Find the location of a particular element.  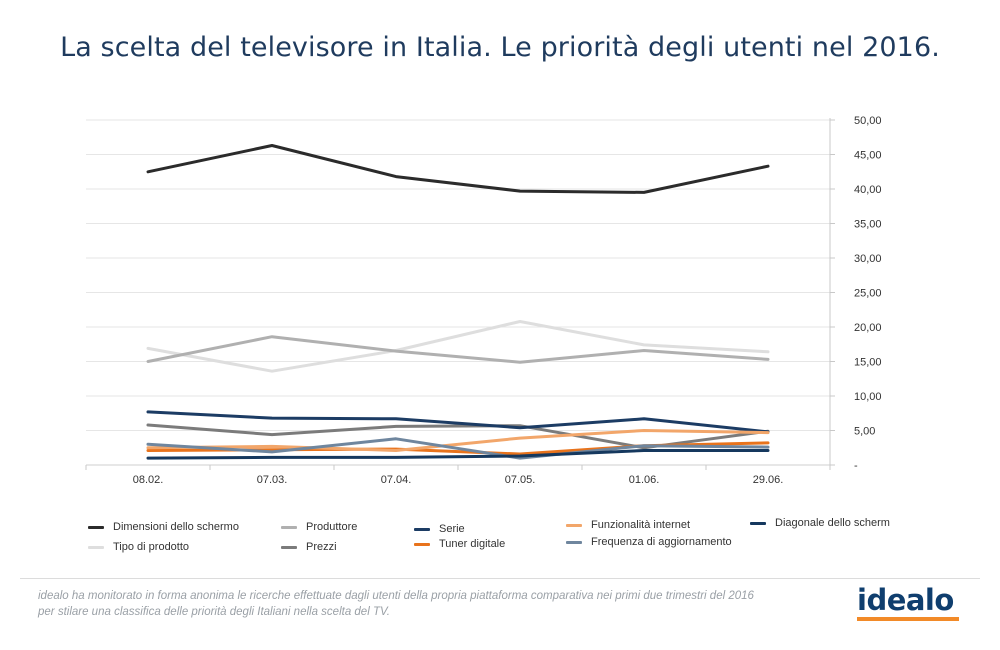

legend-label: Prezzi is located at coordinates (321, 547).